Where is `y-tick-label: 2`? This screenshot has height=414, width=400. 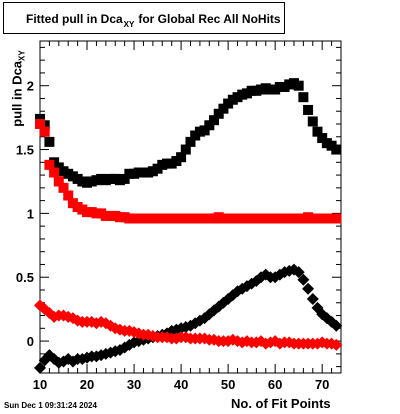 y-tick-label: 2 is located at coordinates (30, 86).